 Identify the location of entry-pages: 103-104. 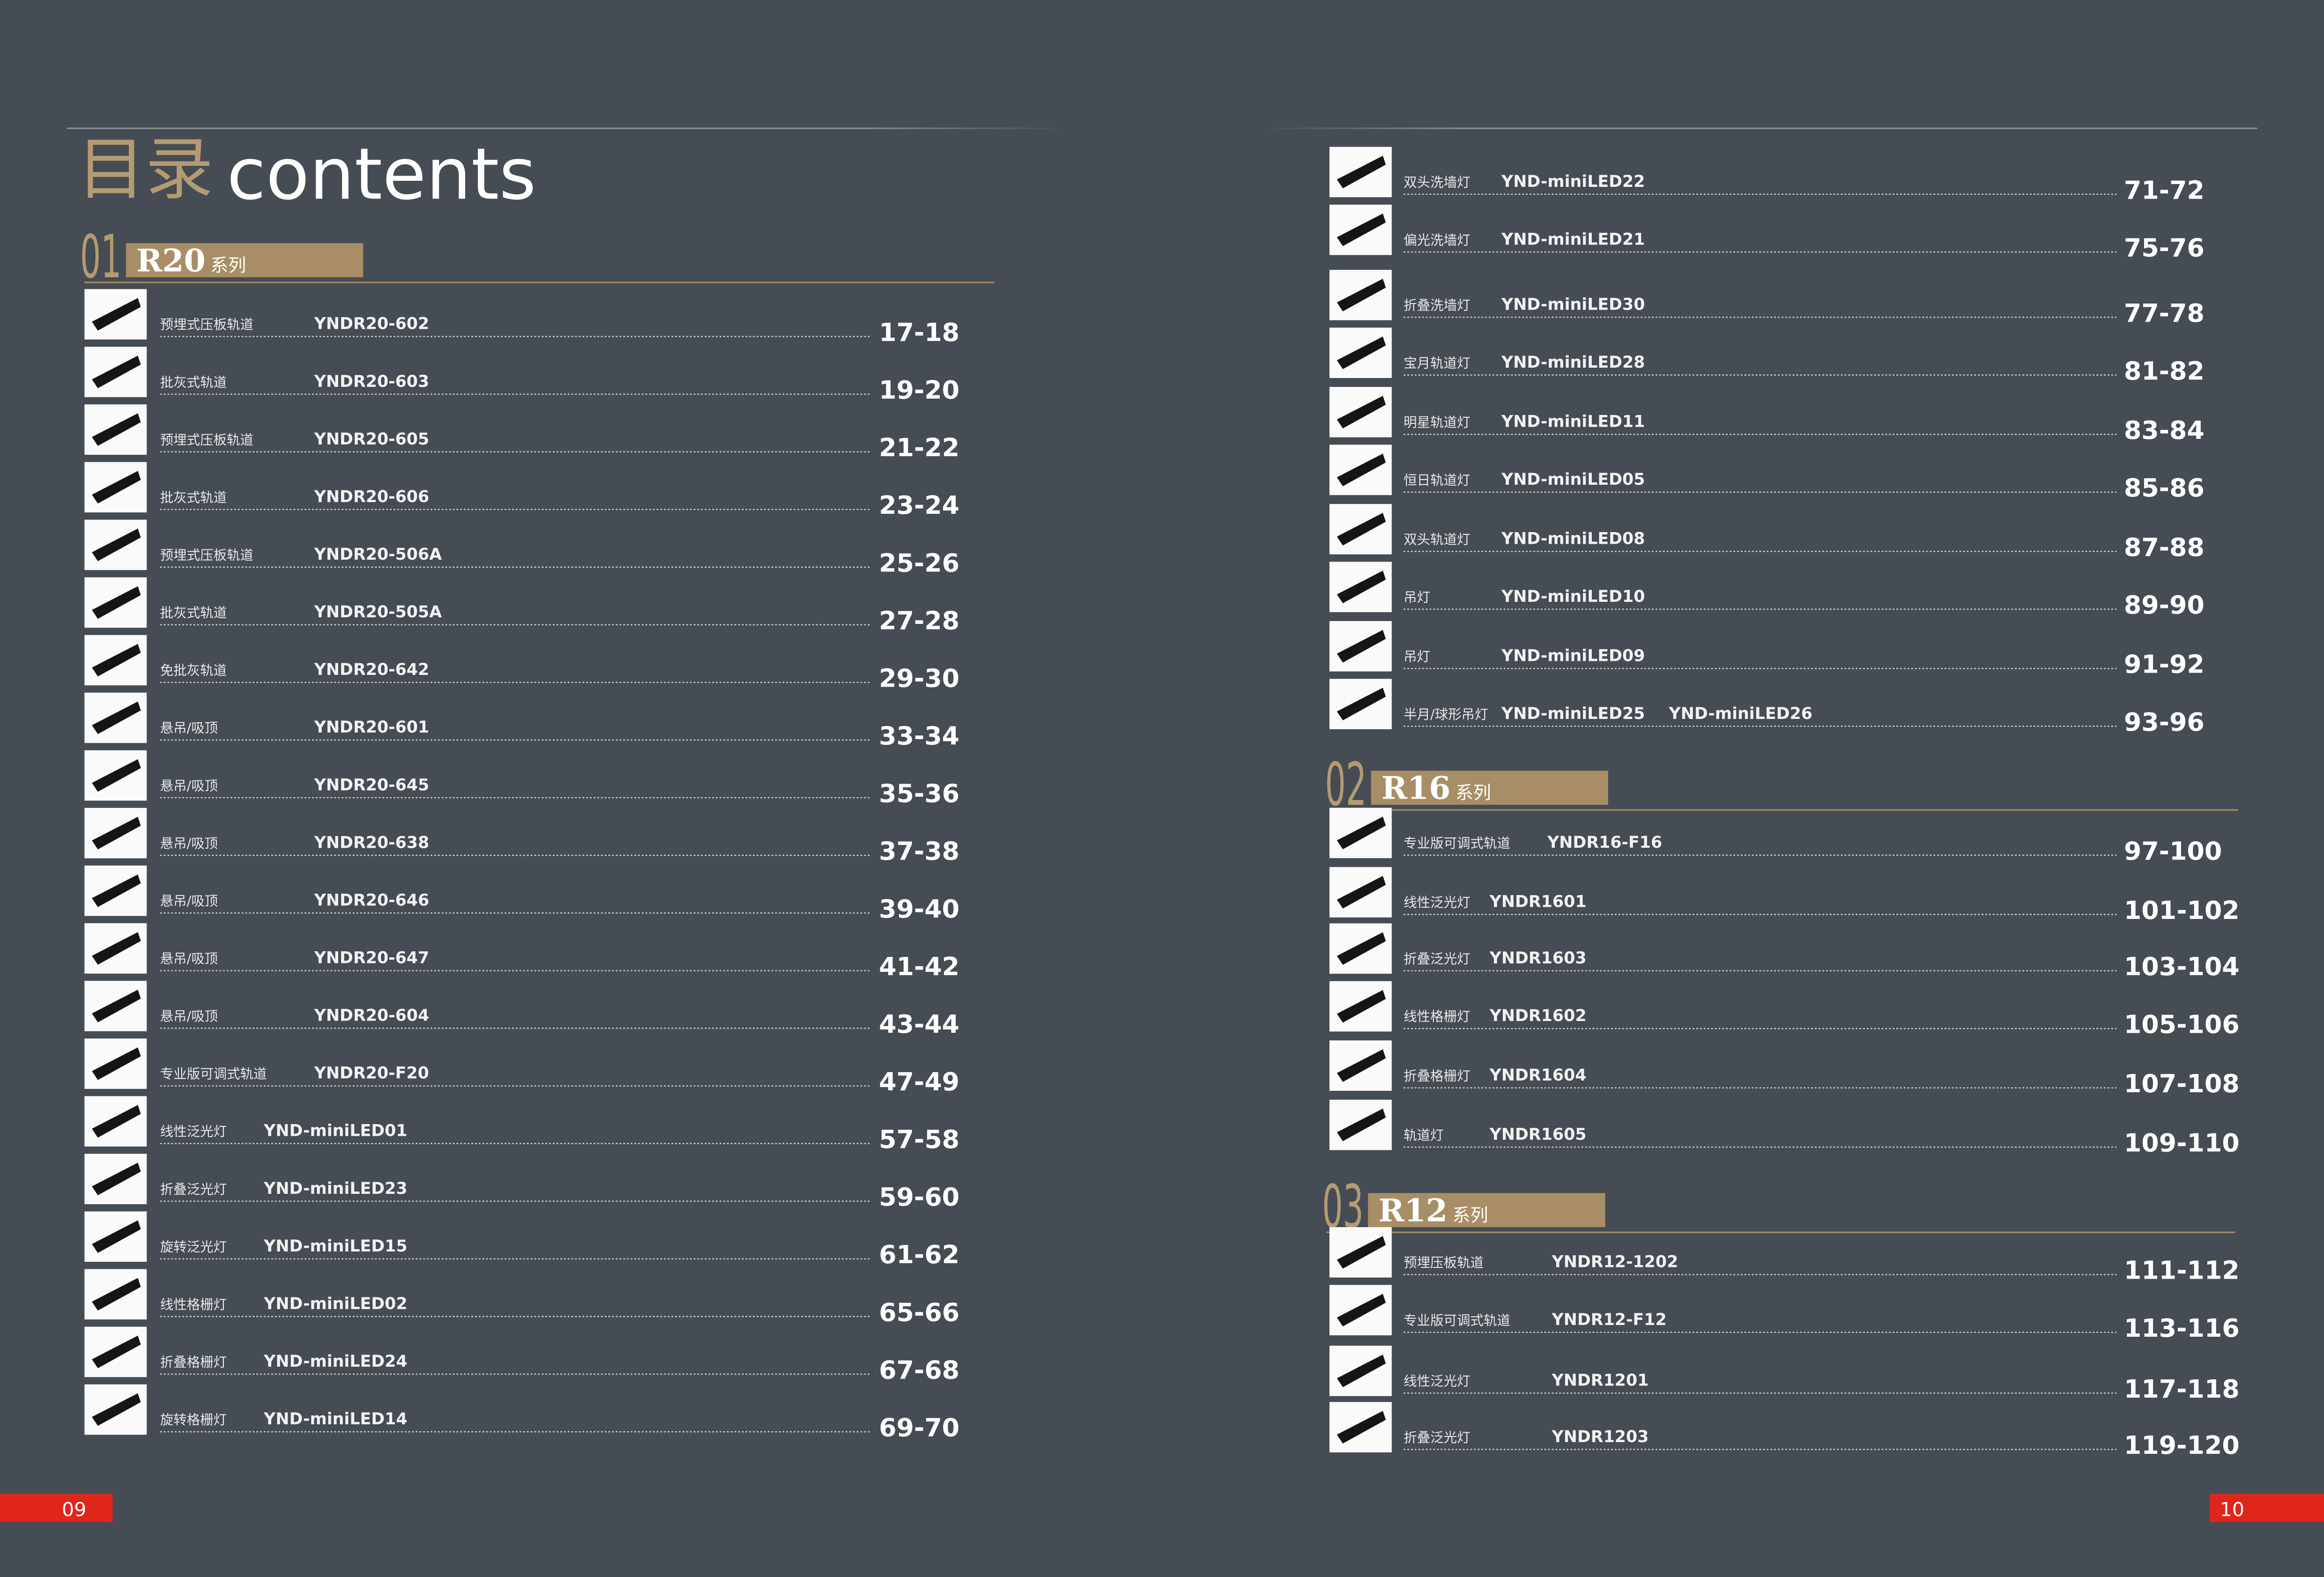
(2182, 966).